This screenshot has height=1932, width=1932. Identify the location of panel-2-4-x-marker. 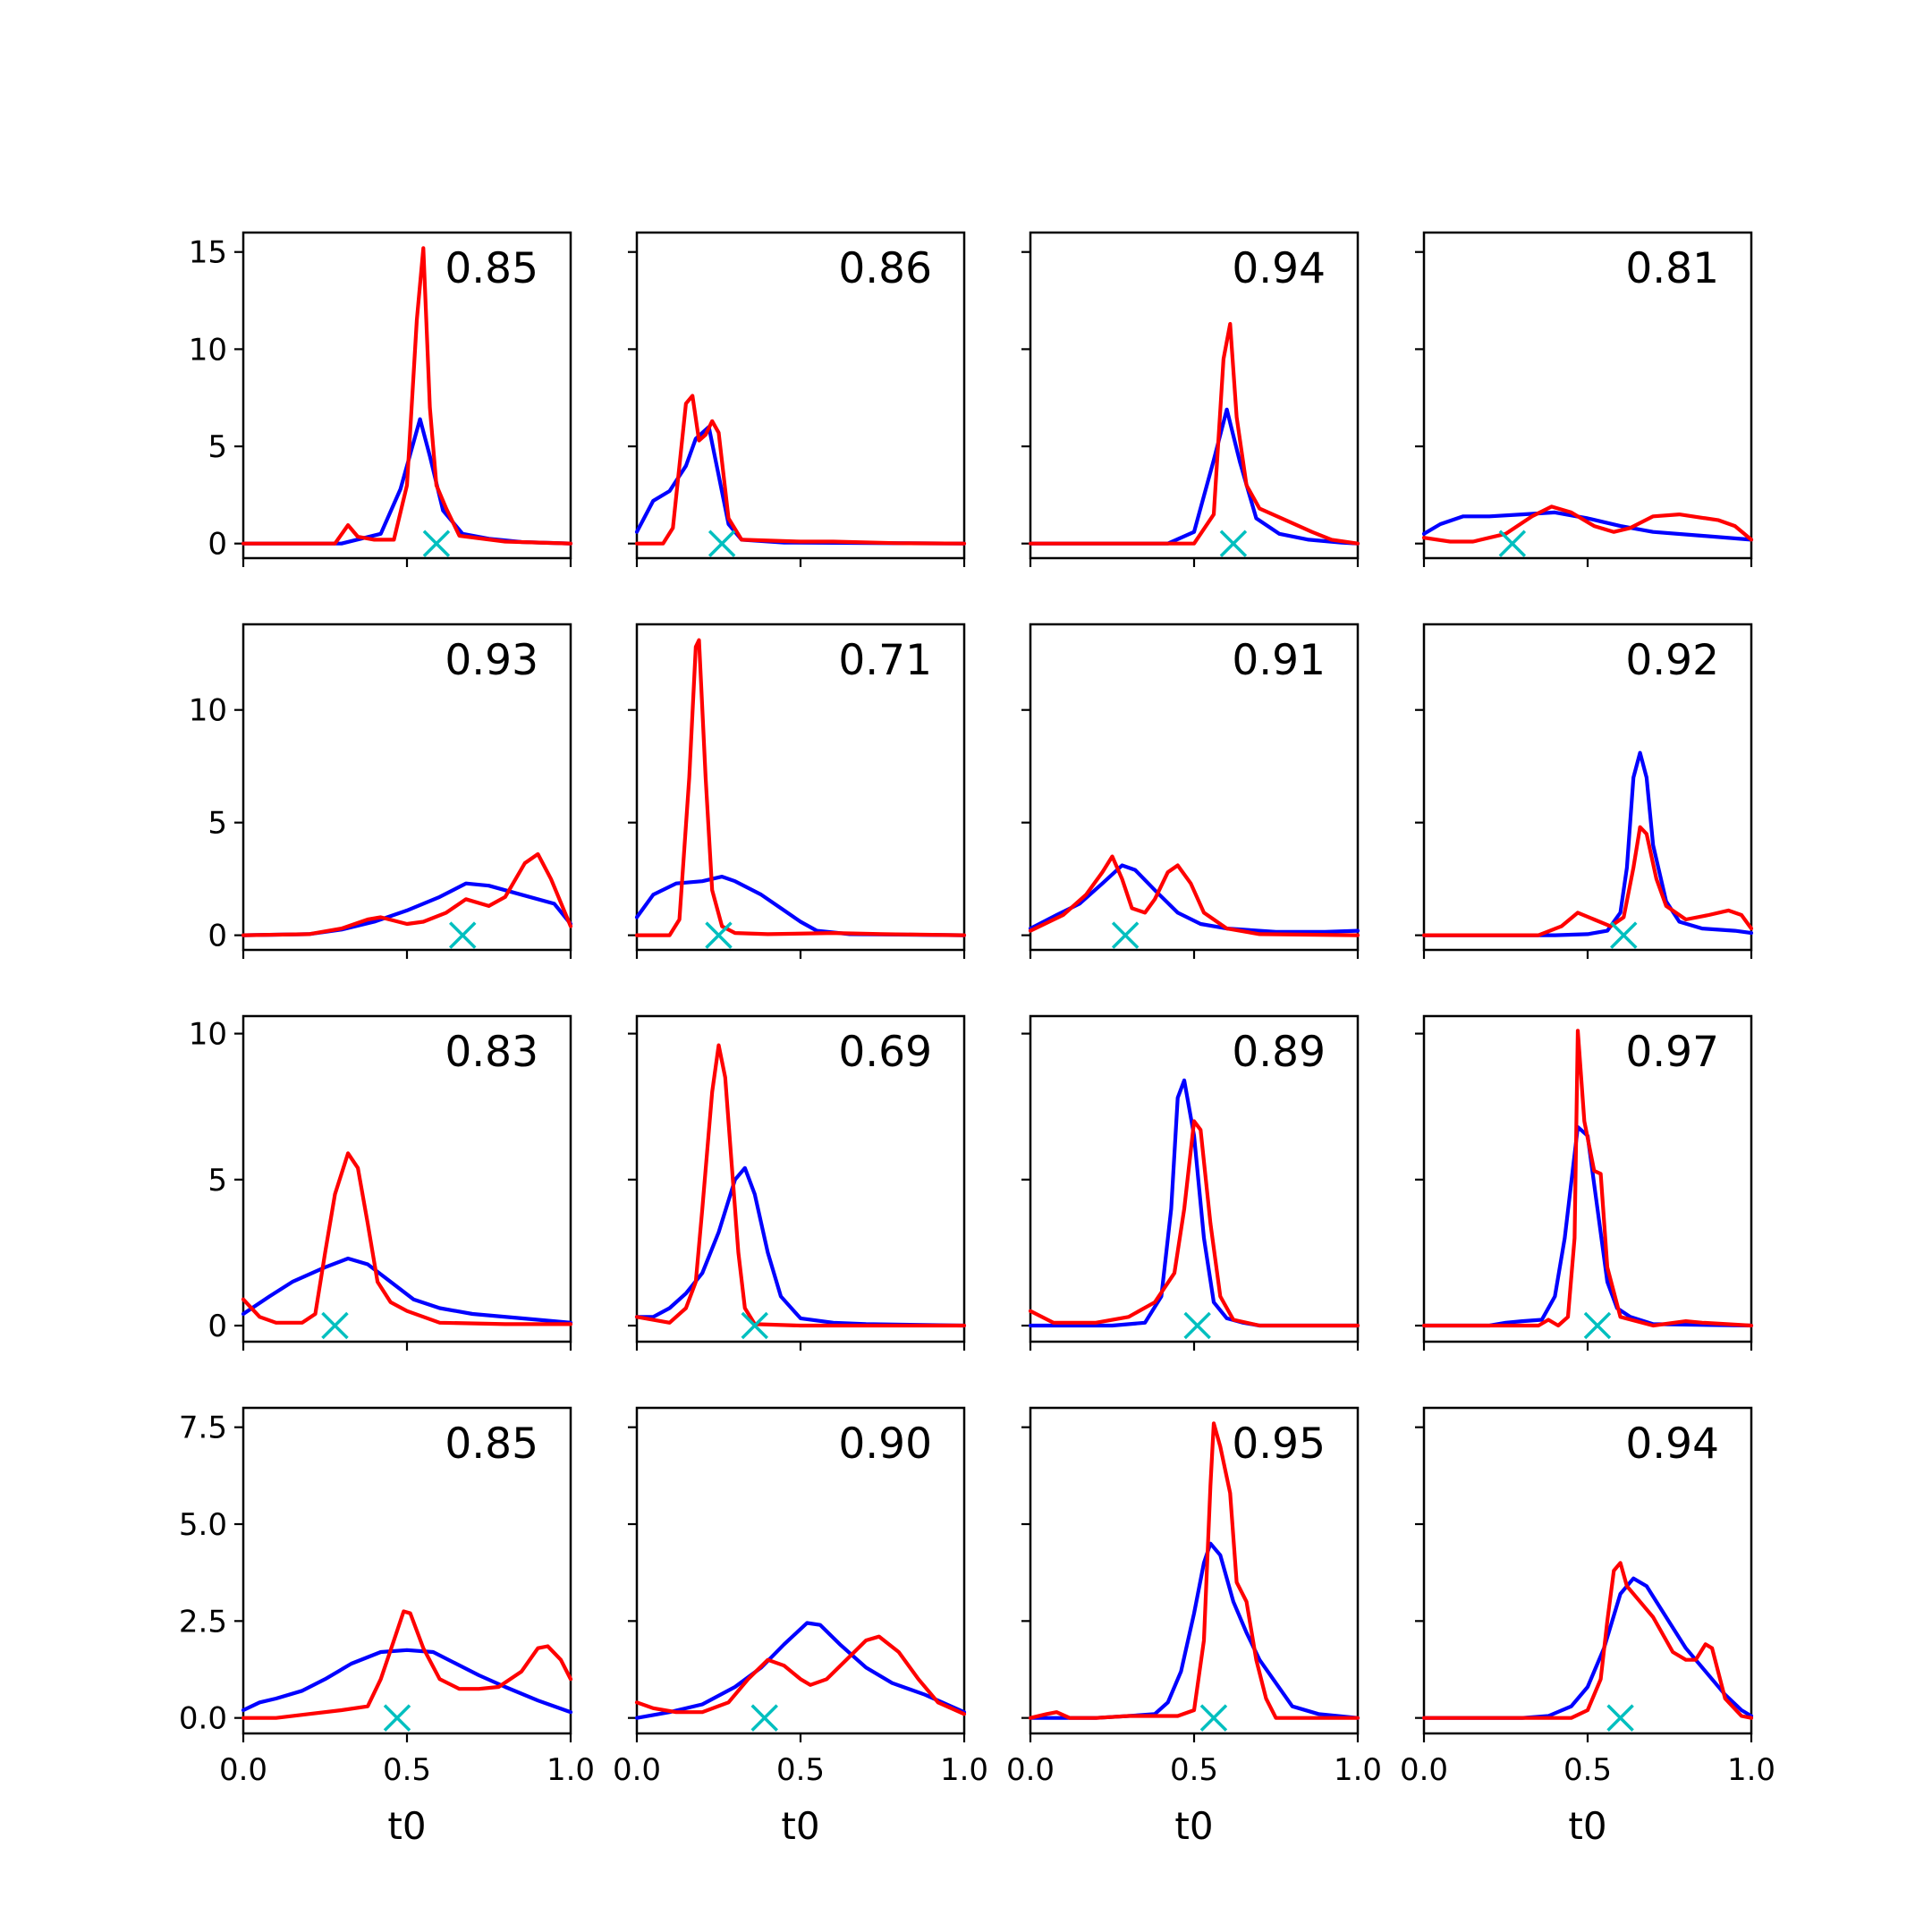
(1624, 935).